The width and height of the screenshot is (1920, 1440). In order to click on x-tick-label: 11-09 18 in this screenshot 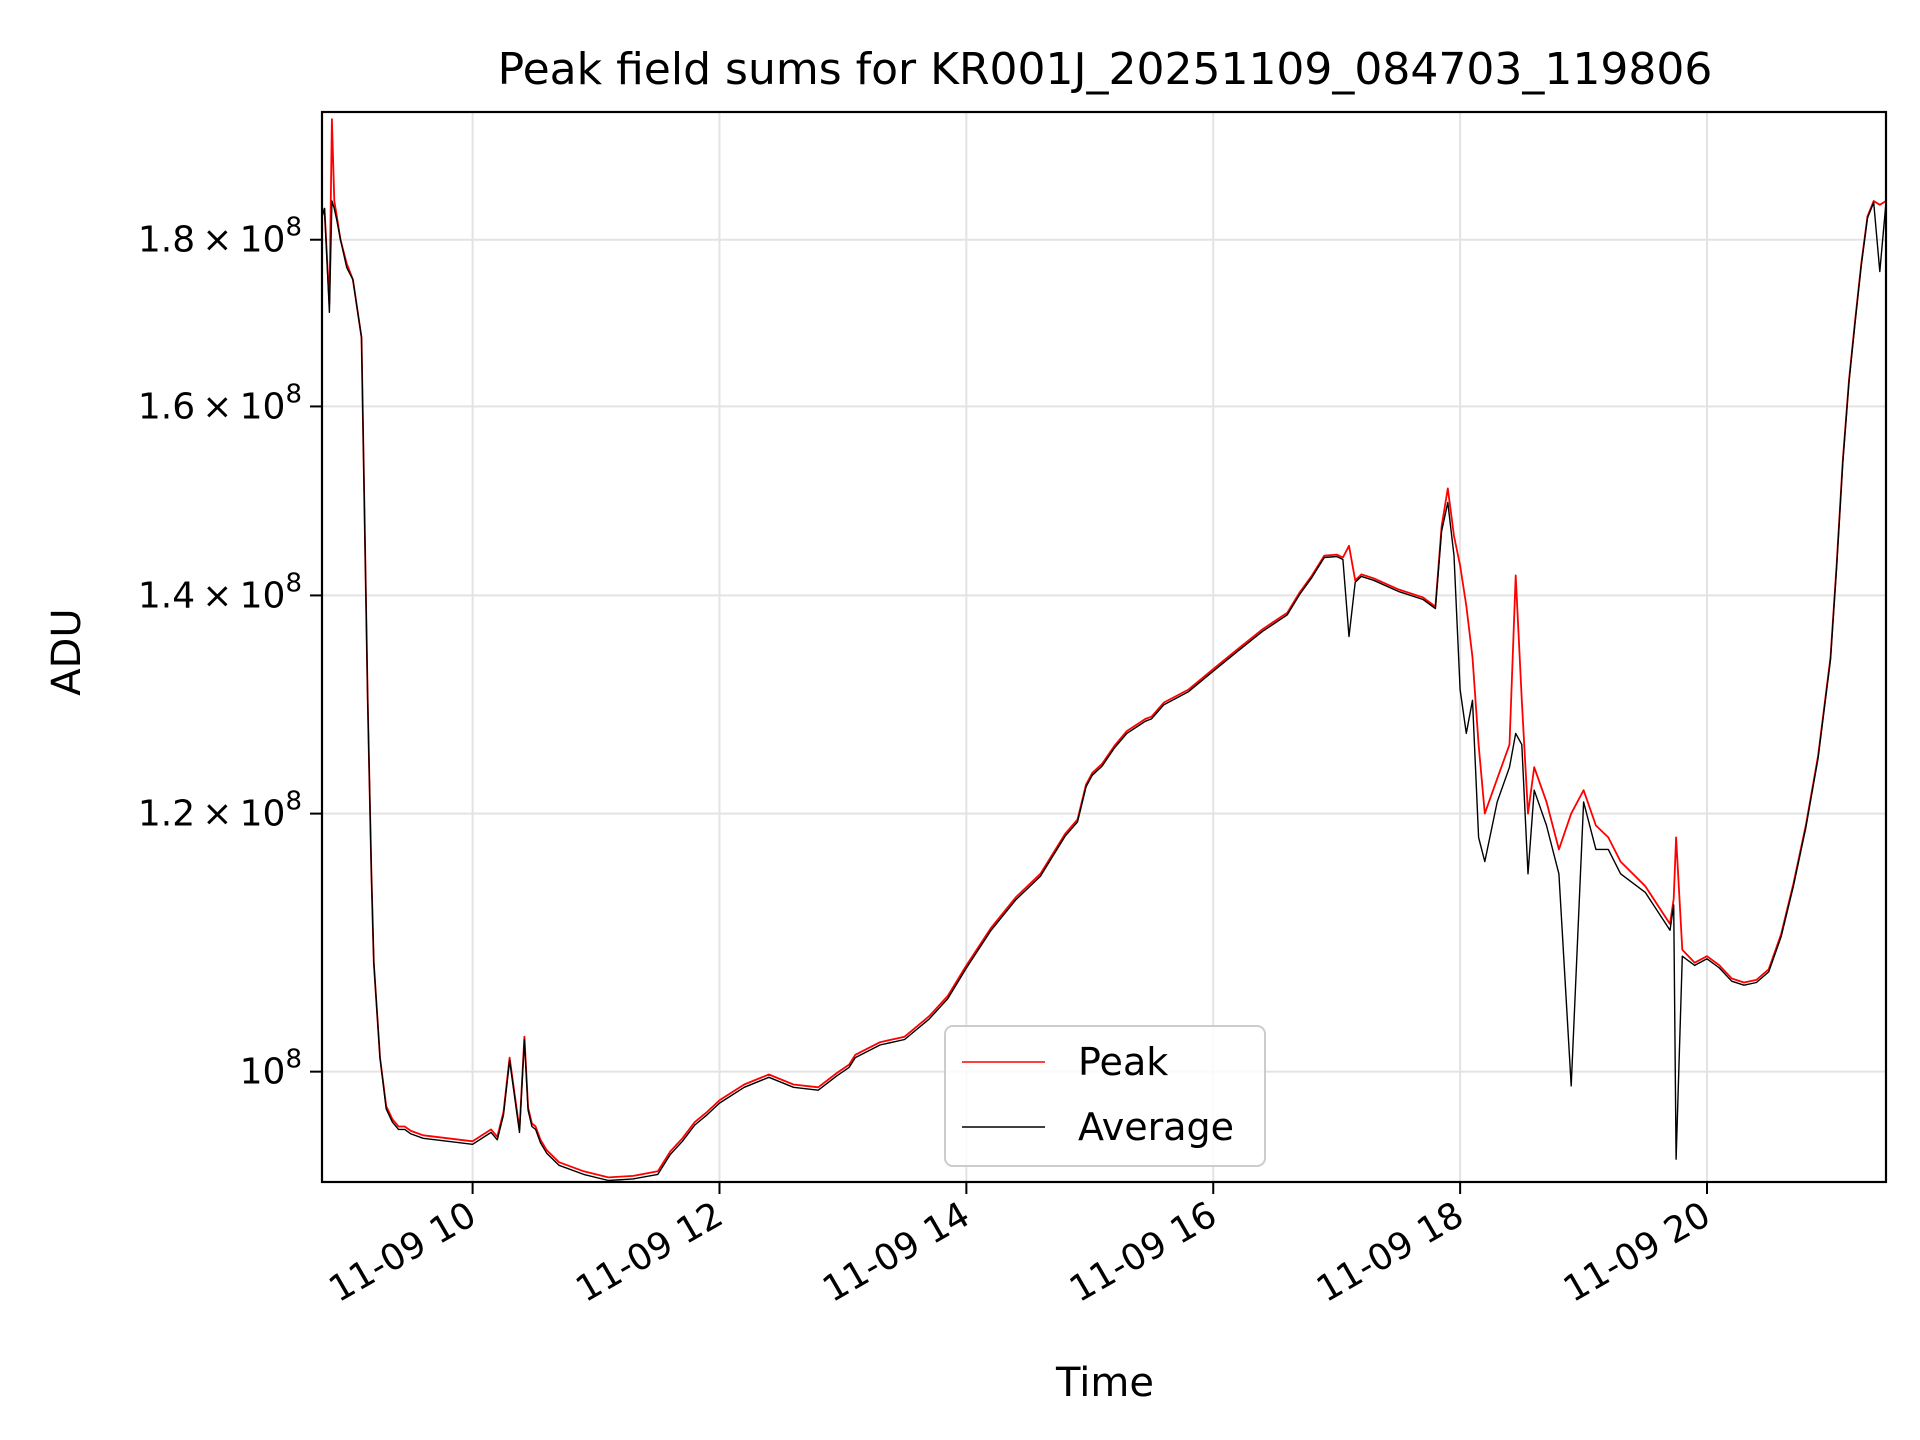, I will do `click(1390, 1252)`.